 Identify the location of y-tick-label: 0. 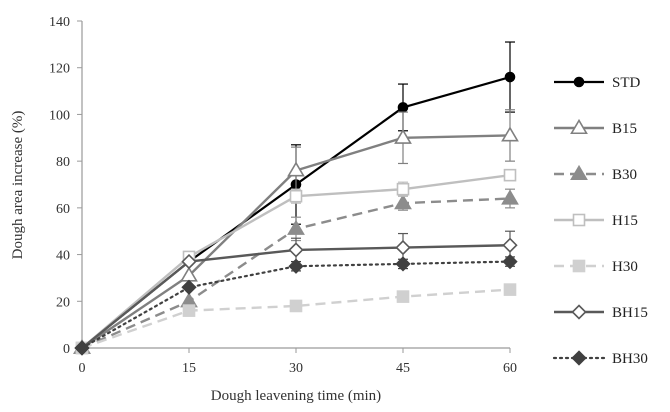
(66, 349).